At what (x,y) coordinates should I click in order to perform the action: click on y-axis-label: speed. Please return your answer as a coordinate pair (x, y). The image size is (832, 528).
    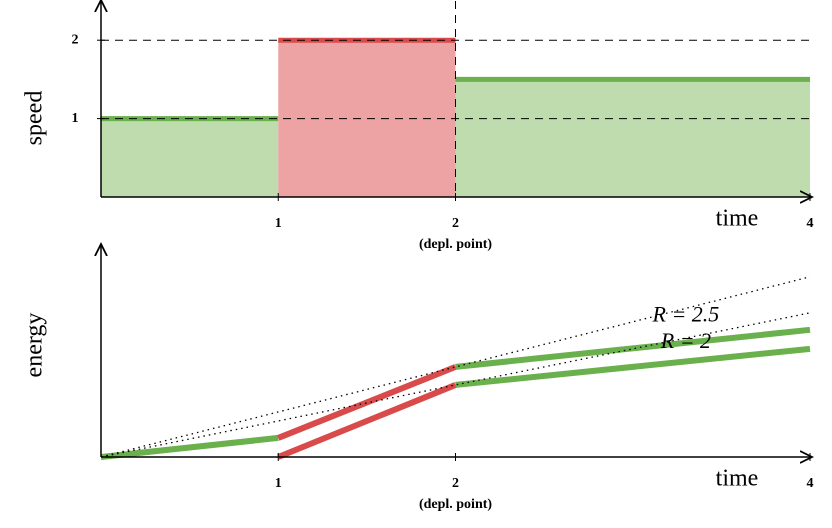
    Looking at the image, I should click on (35, 118).